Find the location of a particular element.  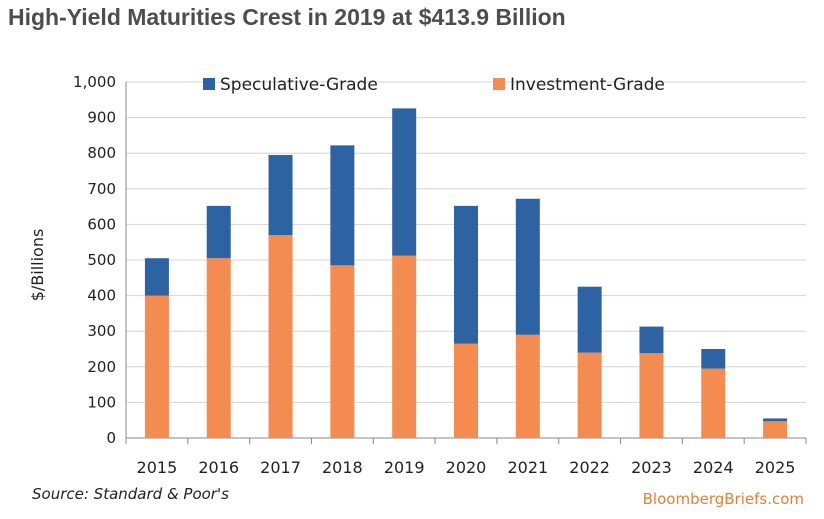

x-tick-label: 2023 is located at coordinates (651, 467).